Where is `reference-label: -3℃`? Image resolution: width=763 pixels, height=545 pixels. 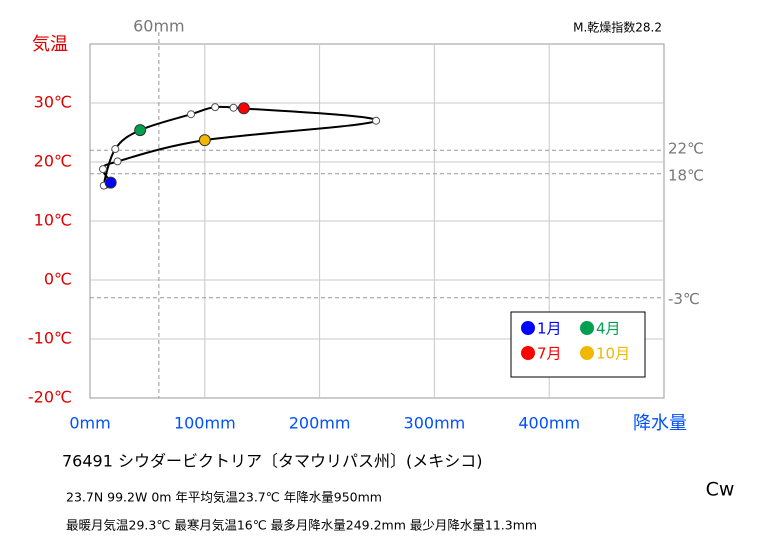
reference-label: -3℃ is located at coordinates (684, 299).